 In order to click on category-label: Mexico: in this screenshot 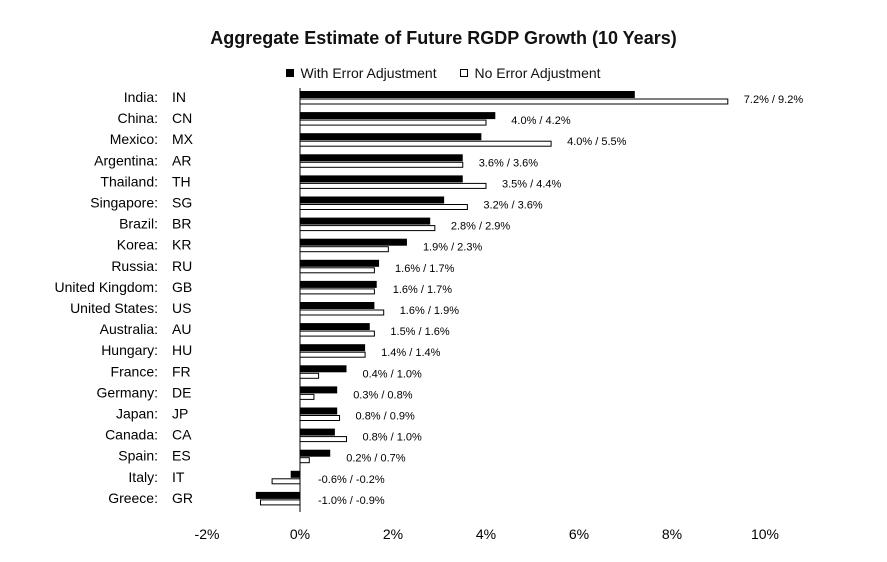, I will do `click(134, 139)`.